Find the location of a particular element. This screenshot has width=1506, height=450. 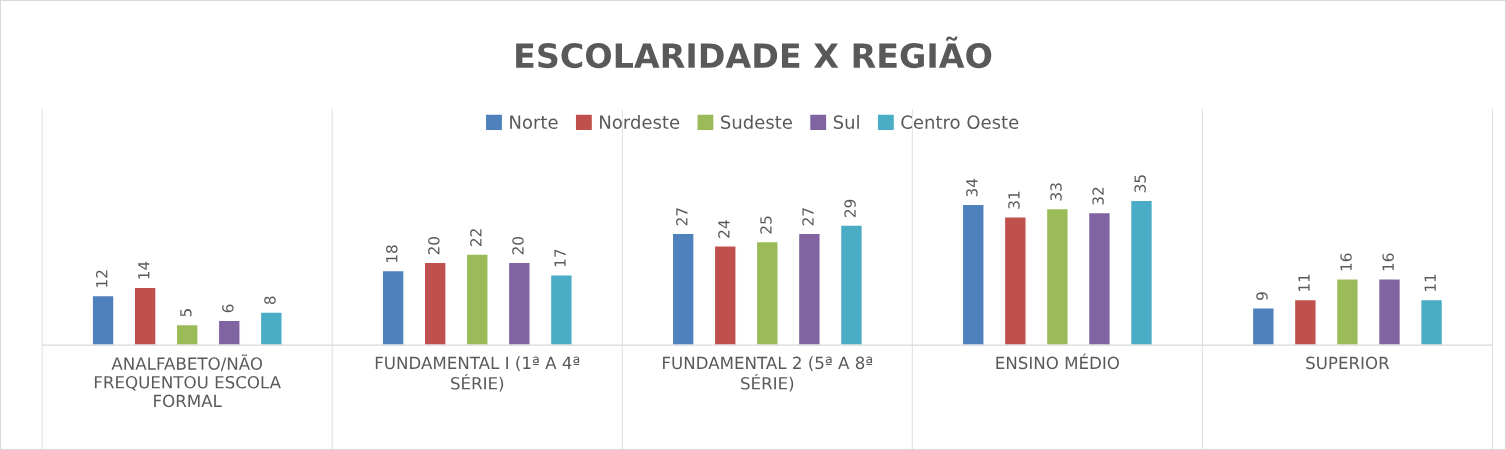

legend-label: Nordeste is located at coordinates (640, 122).